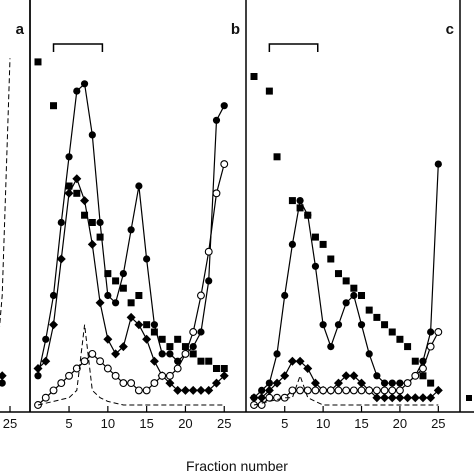 This screenshot has width=474, height=474. What do you see at coordinates (450, 29) in the screenshot?
I see `panel-letter-c: c` at bounding box center [450, 29].